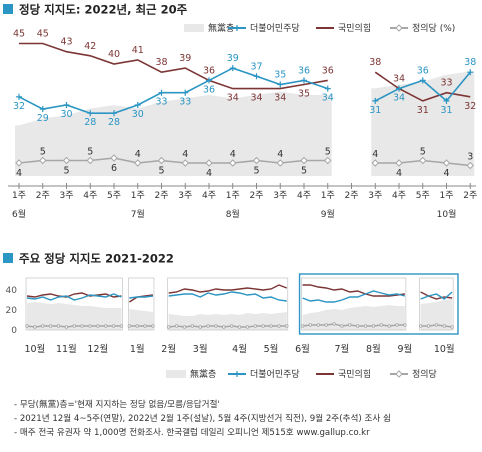 This screenshot has height=452, width=482. I want to click on minjoo-value-label: 30, so click(138, 114).